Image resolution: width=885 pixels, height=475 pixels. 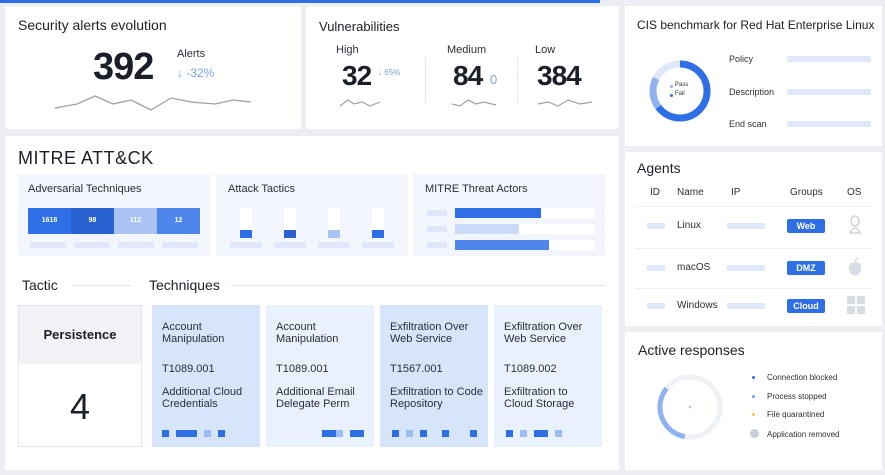 What do you see at coordinates (803, 434) in the screenshot?
I see `legend-application-removed: Application removed` at bounding box center [803, 434].